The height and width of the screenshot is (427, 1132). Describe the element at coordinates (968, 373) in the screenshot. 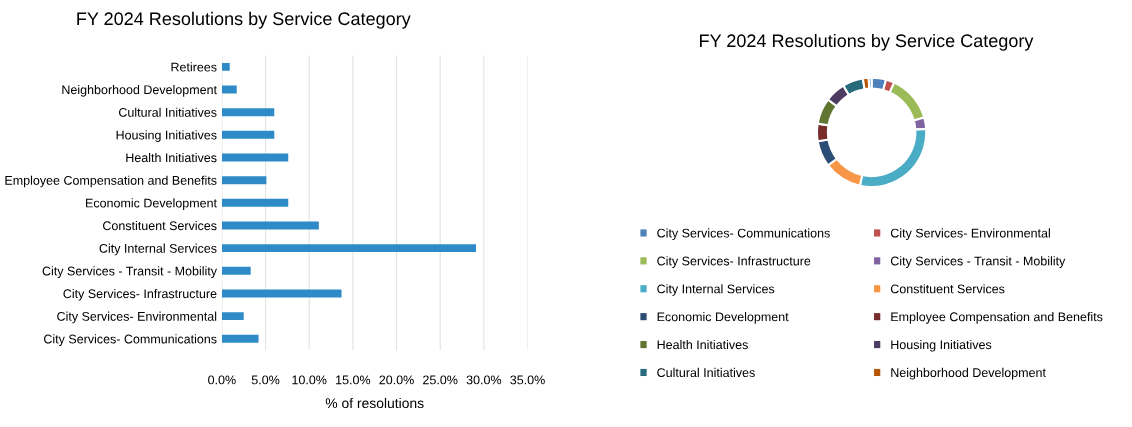

I see `legend-label: Neighborhood Development` at that location.